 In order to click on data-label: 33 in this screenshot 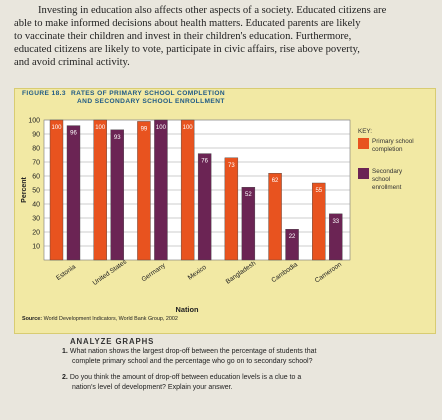, I will do `click(335, 222)`.